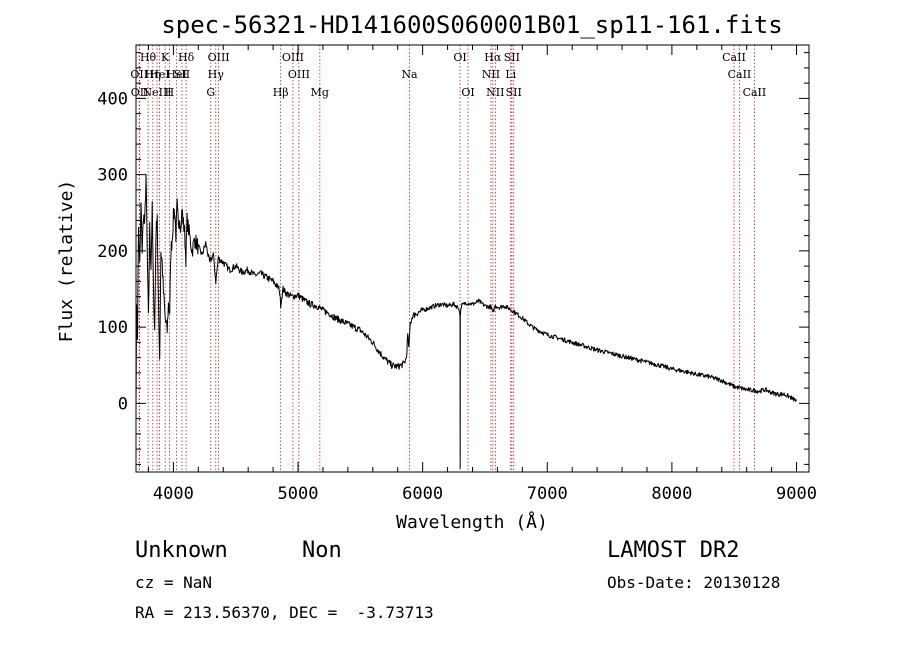  Describe the element at coordinates (170, 92) in the screenshot. I see `line-label-7: H` at that location.